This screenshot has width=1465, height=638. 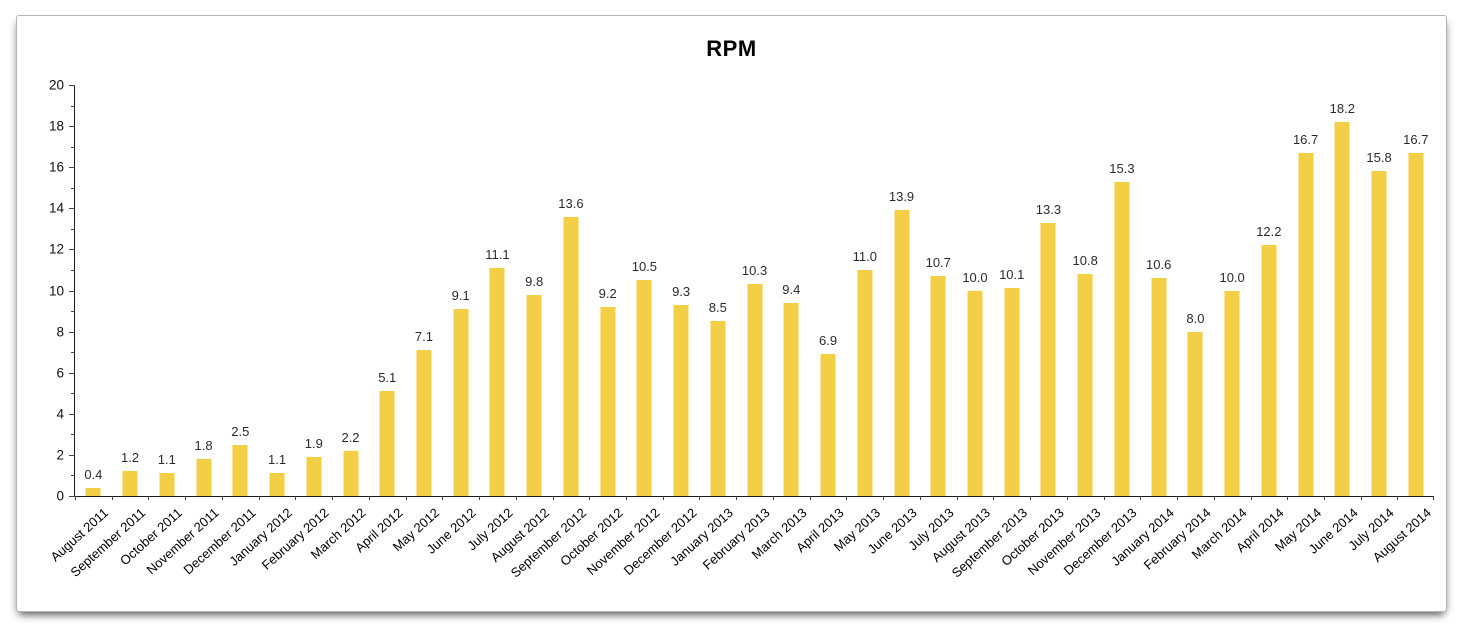 What do you see at coordinates (80, 325) in the screenshot?
I see `bar-slot: 0.4 August 2011` at bounding box center [80, 325].